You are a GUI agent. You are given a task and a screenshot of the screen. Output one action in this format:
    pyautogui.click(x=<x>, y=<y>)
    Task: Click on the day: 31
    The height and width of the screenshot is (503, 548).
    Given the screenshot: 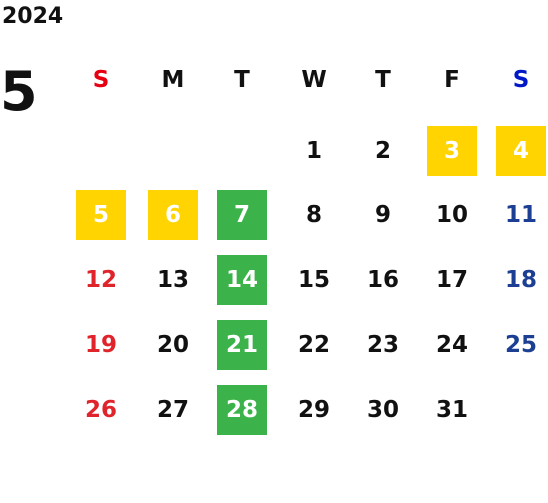 What is the action you would take?
    pyautogui.click(x=451, y=410)
    